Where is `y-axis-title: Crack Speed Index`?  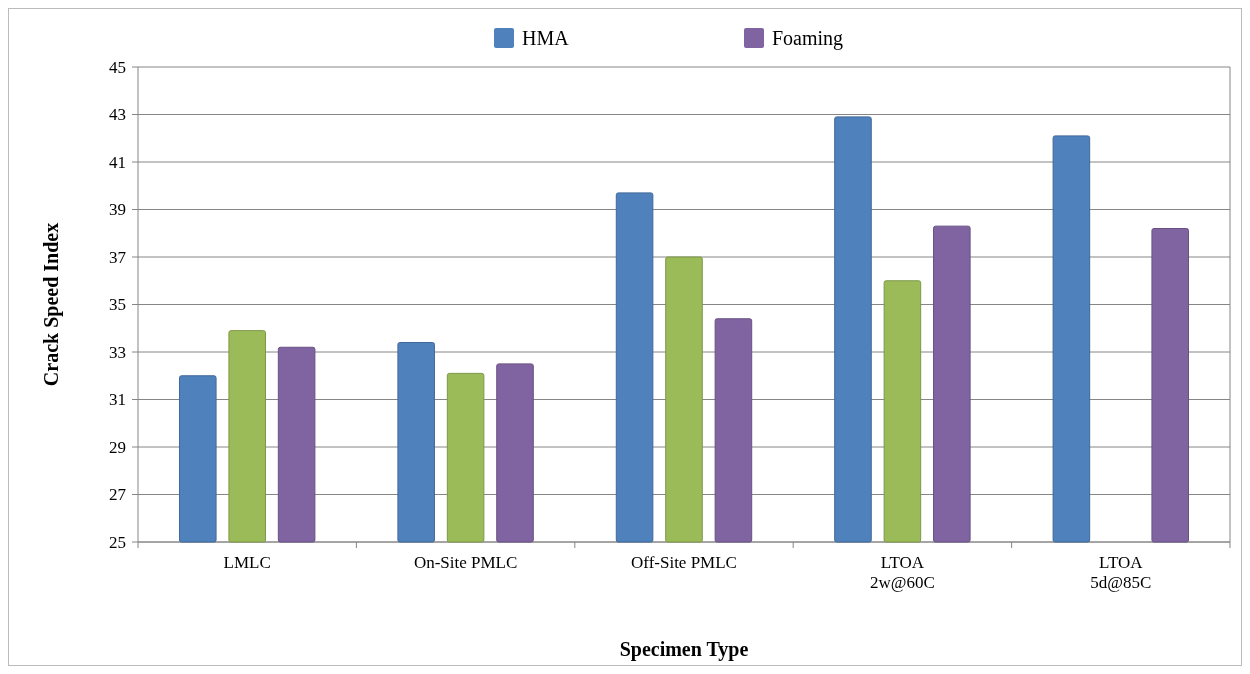
y-axis-title: Crack Speed Index is located at coordinates (51, 304).